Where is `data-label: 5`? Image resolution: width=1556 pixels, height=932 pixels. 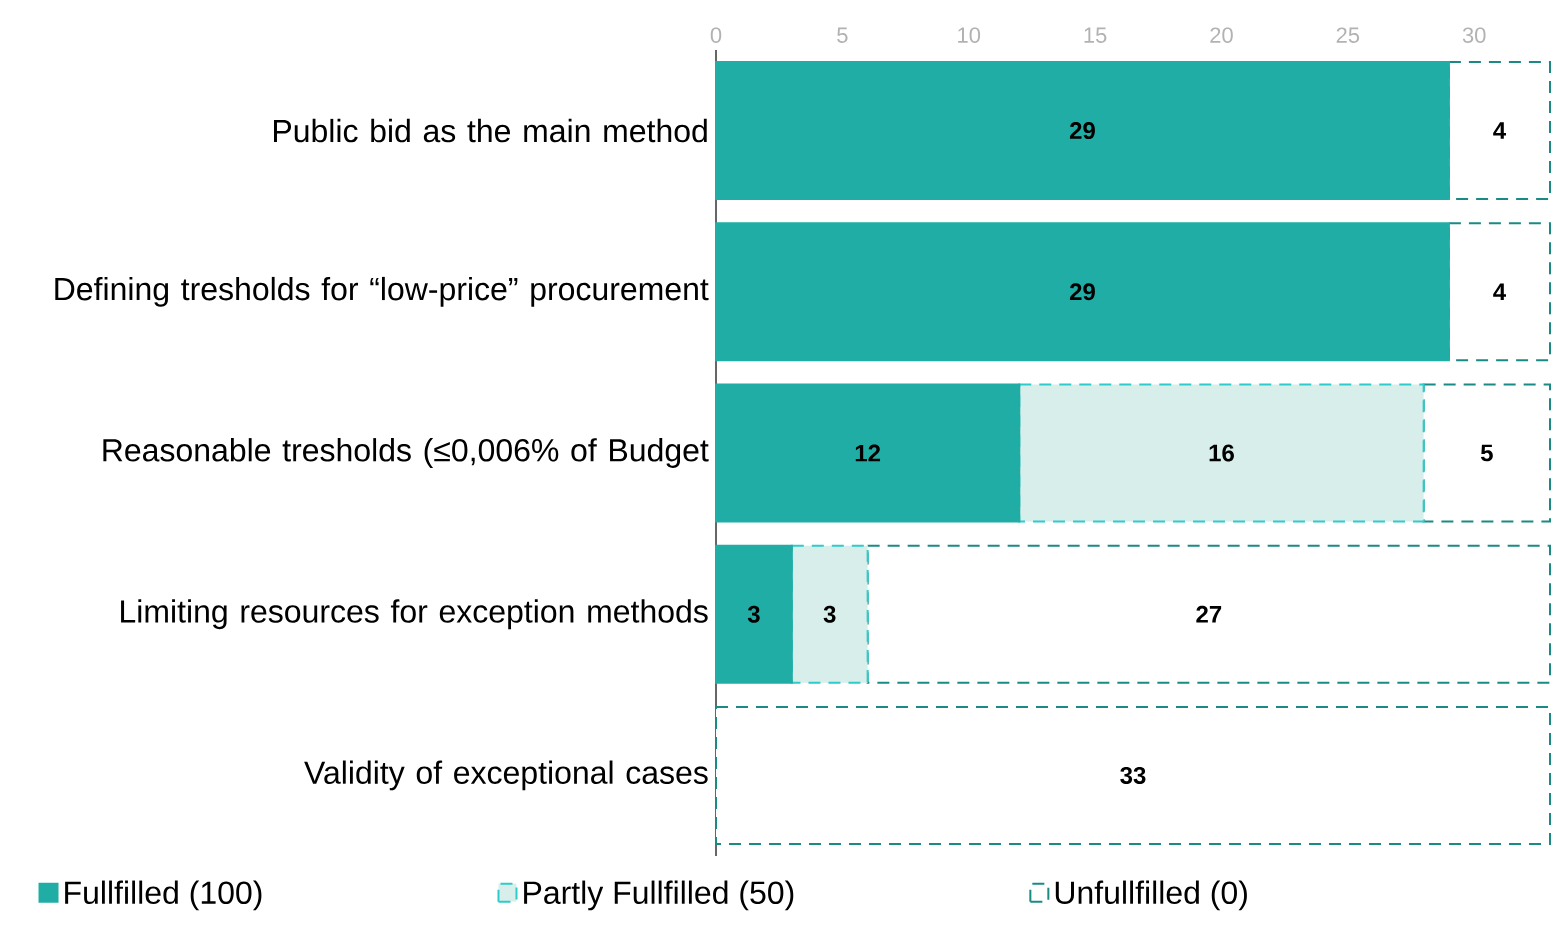
data-label: 5 is located at coordinates (1486, 453).